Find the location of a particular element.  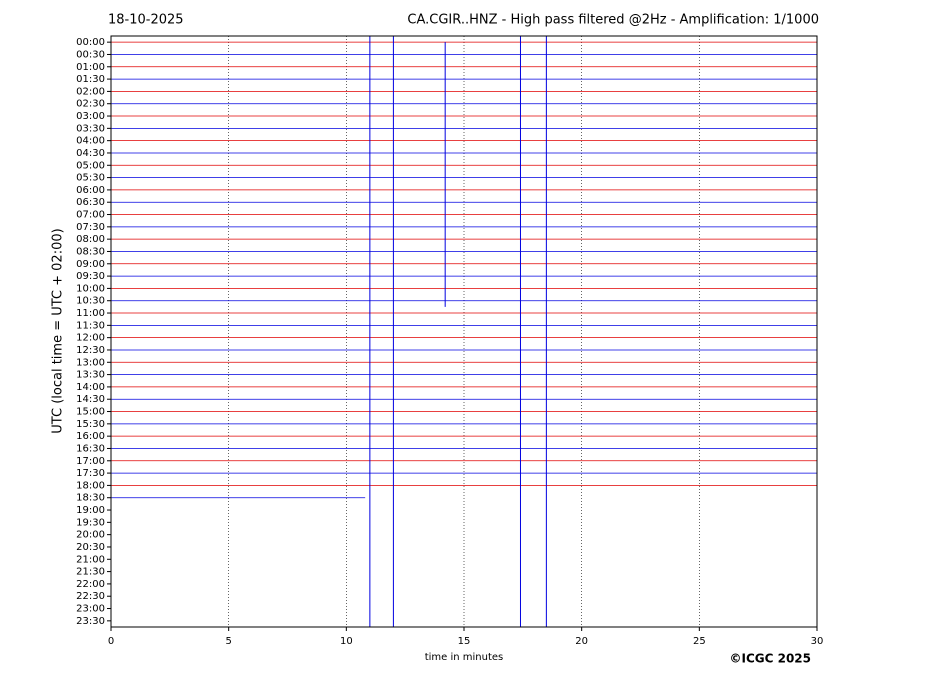

y-tick-label: 18:00 is located at coordinates (90, 485).